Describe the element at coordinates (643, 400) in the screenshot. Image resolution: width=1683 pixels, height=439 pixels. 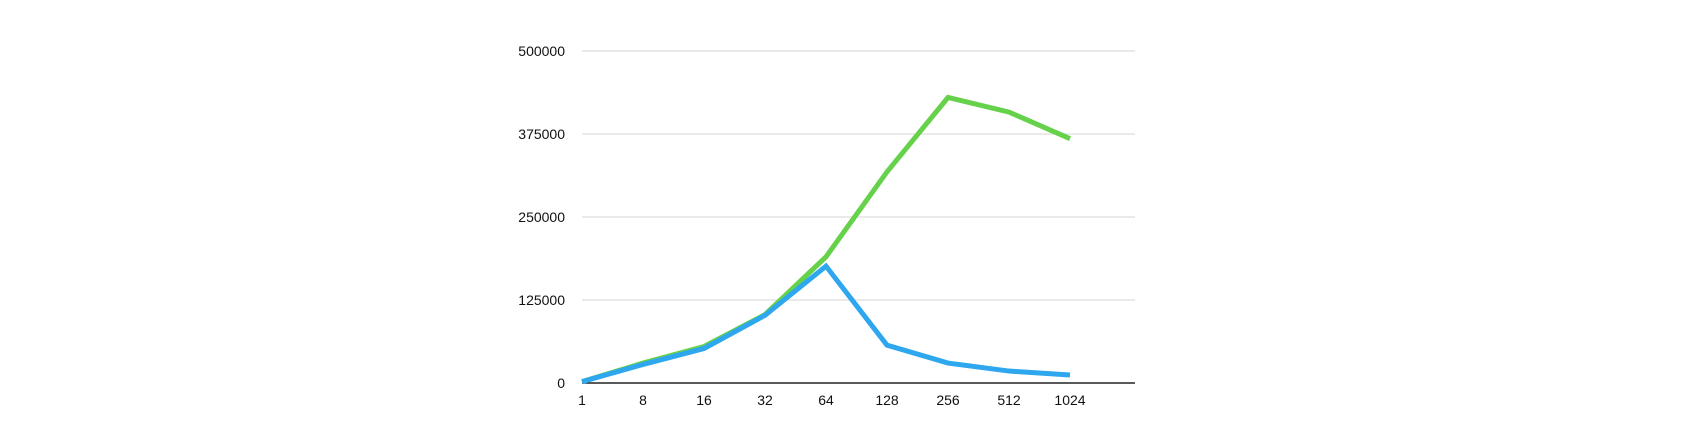
I see `x-tick-label: 8` at that location.